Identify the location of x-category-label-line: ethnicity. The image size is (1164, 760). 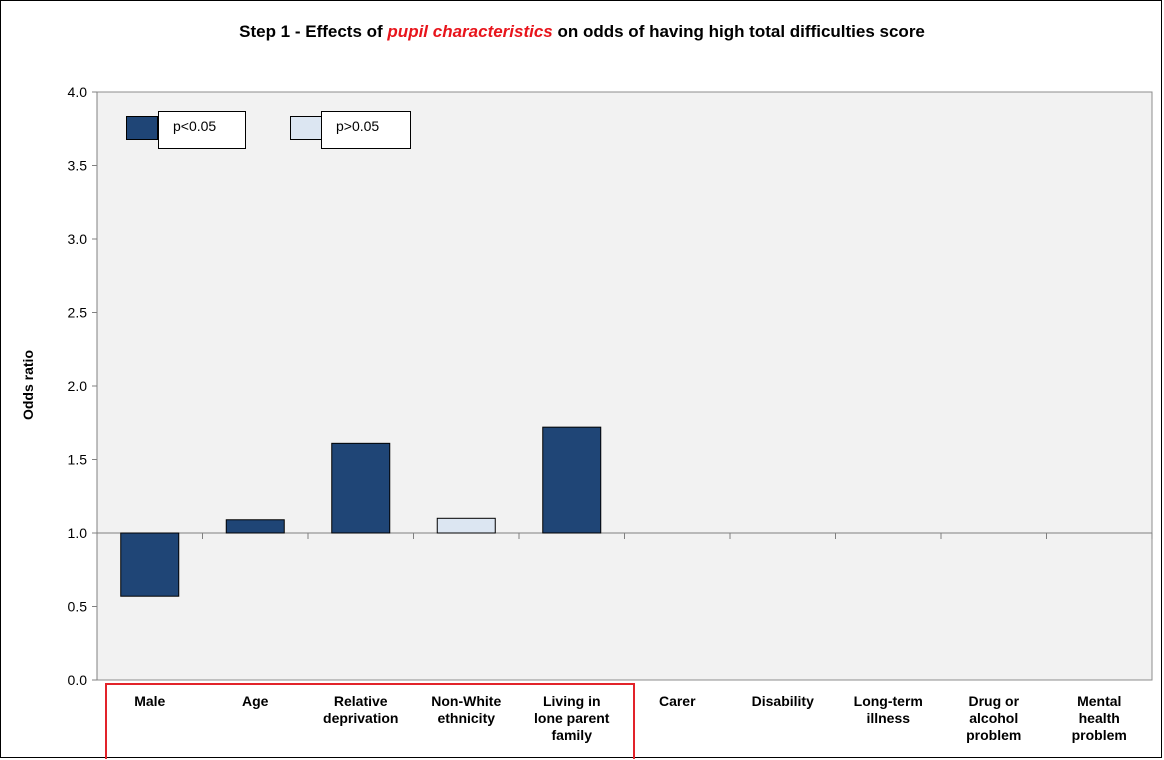
(466, 718).